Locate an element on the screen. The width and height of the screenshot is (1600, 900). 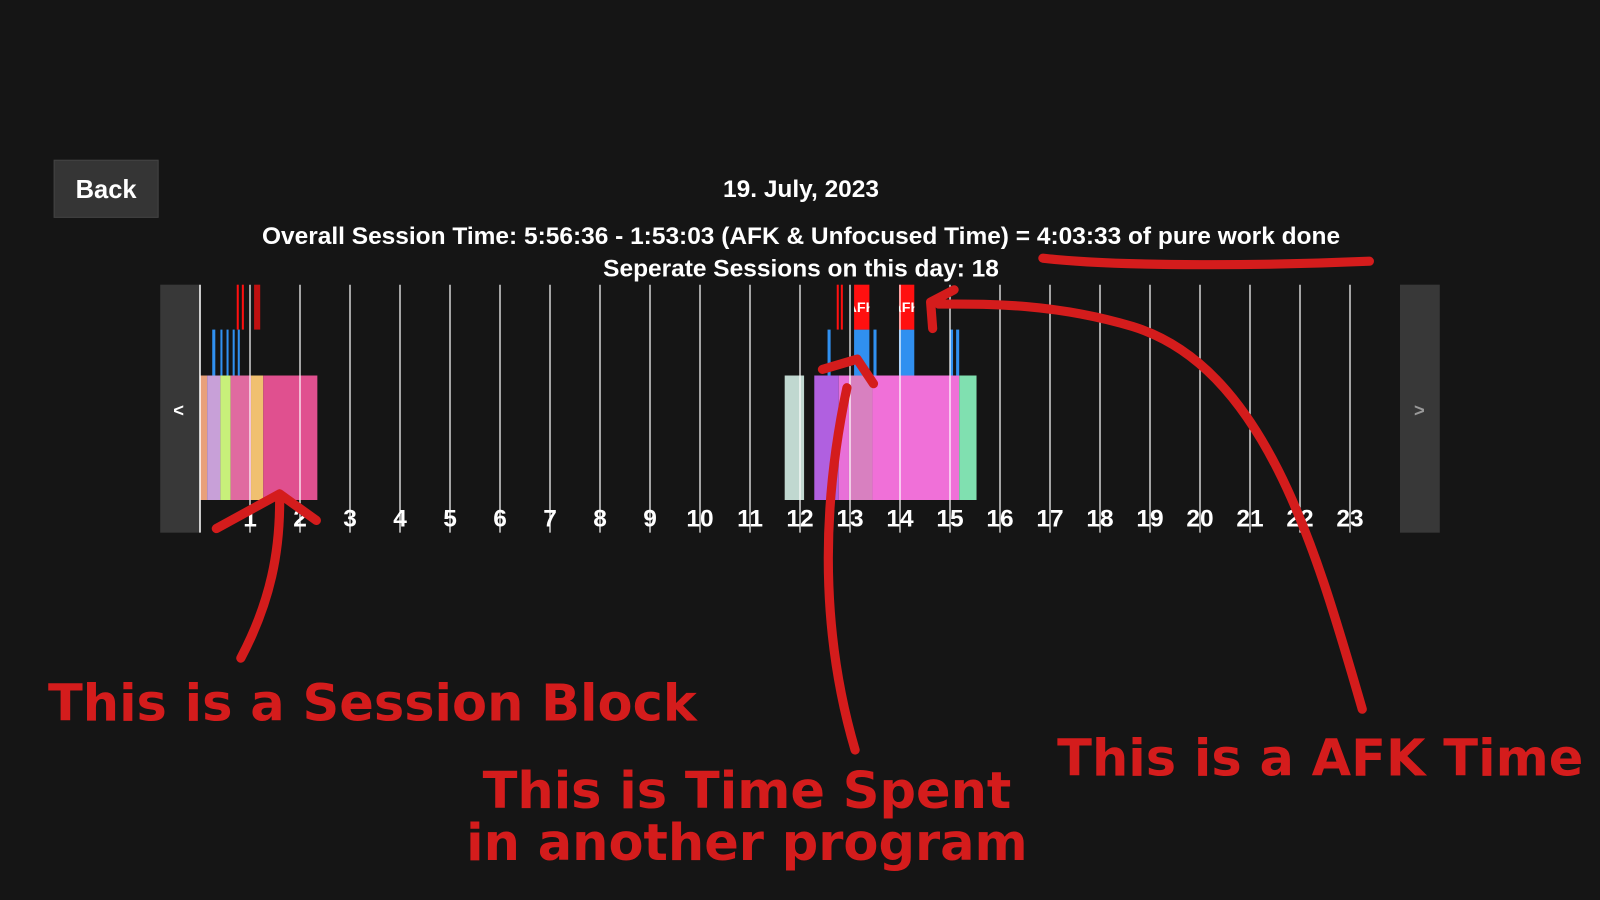
back-button: Back is located at coordinates (106, 188).